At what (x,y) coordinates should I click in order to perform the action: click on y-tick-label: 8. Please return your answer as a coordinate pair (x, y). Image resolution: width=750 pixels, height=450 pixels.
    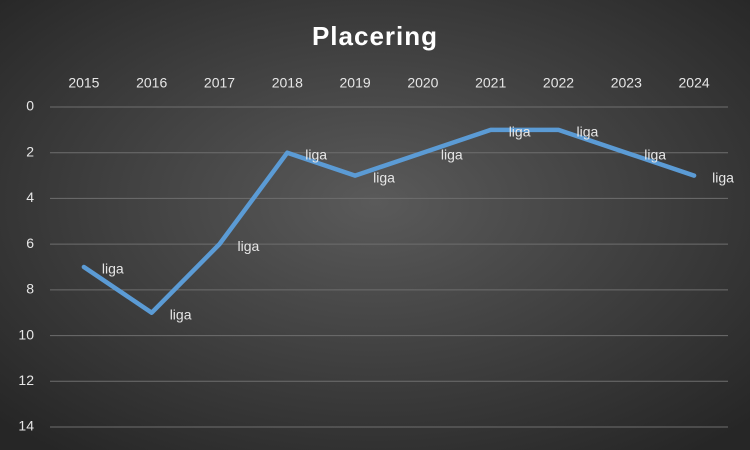
    Looking at the image, I should click on (30, 289).